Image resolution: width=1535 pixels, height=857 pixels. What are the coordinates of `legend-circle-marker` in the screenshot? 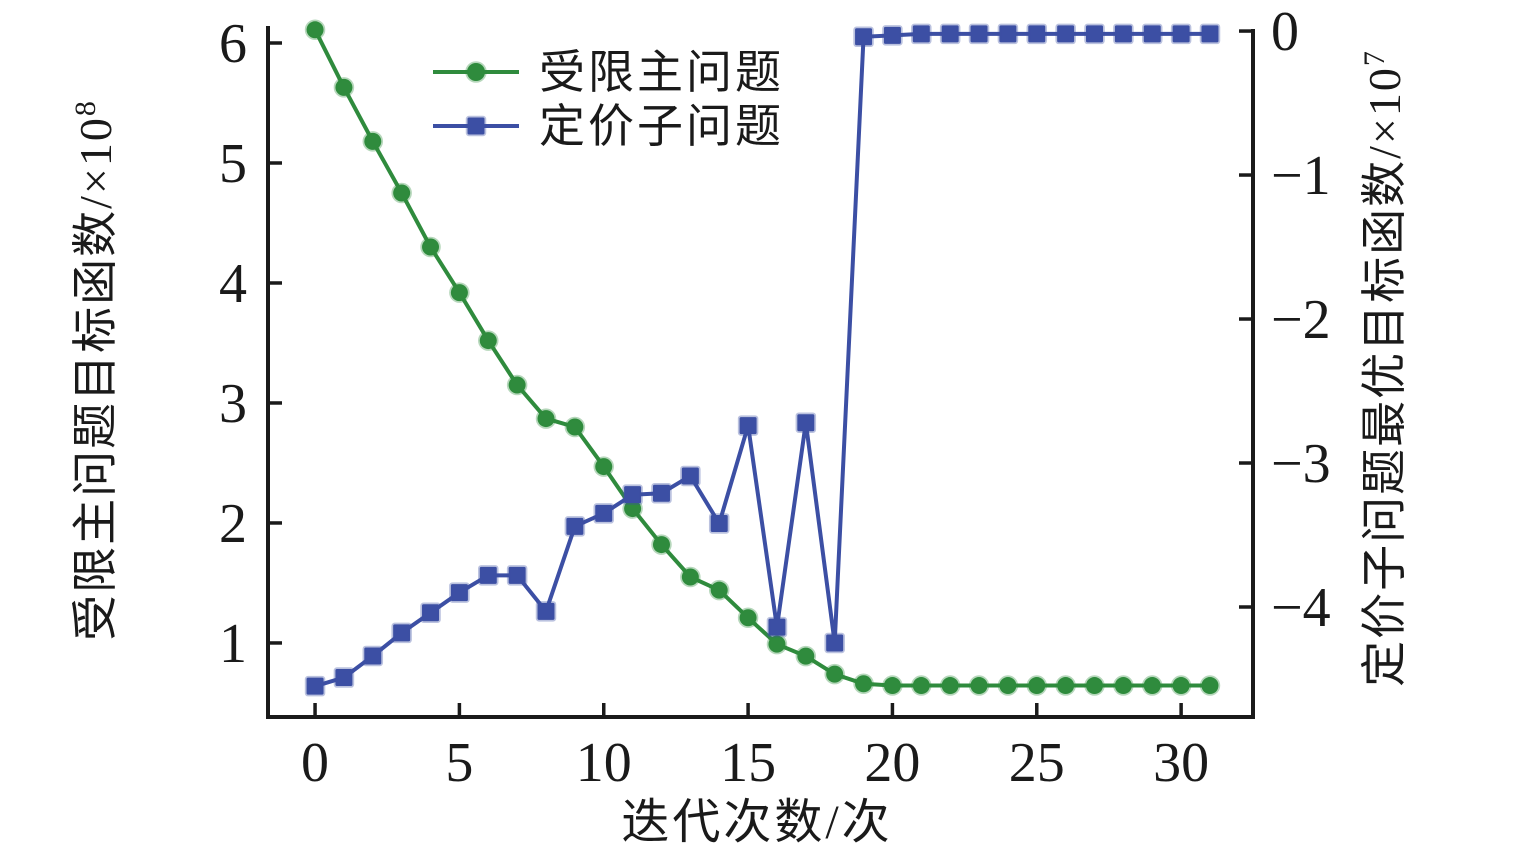 It's located at (476, 72).